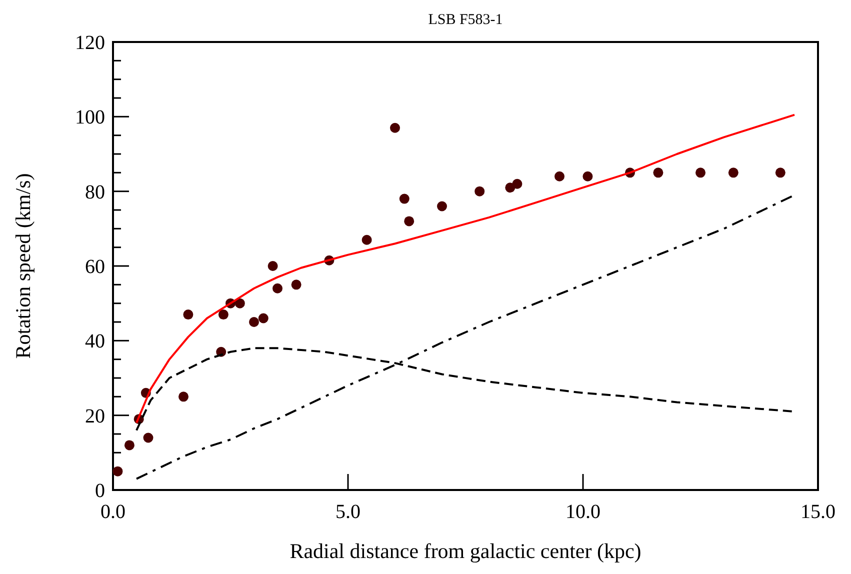 The height and width of the screenshot is (574, 851). I want to click on y-tick-label: 0, so click(100, 491).